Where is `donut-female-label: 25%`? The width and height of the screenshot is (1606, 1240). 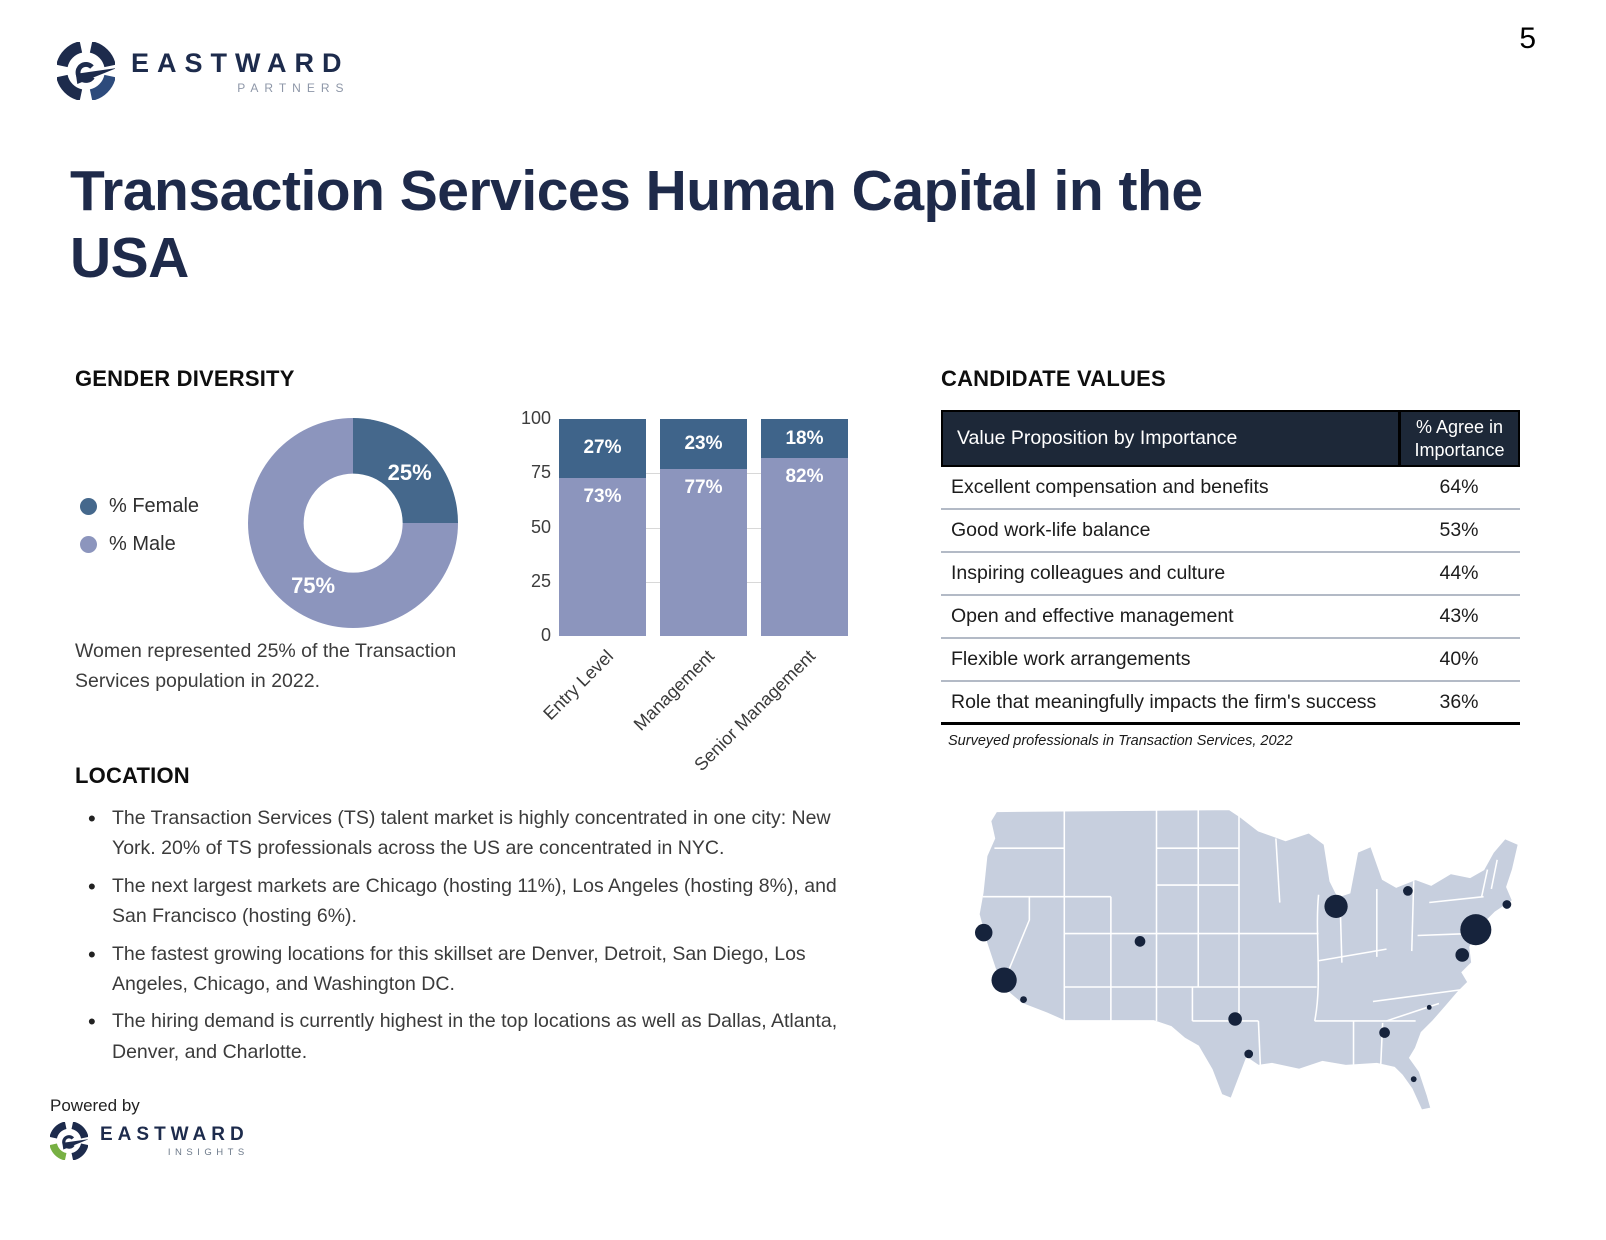 donut-female-label: 25% is located at coordinates (409, 472).